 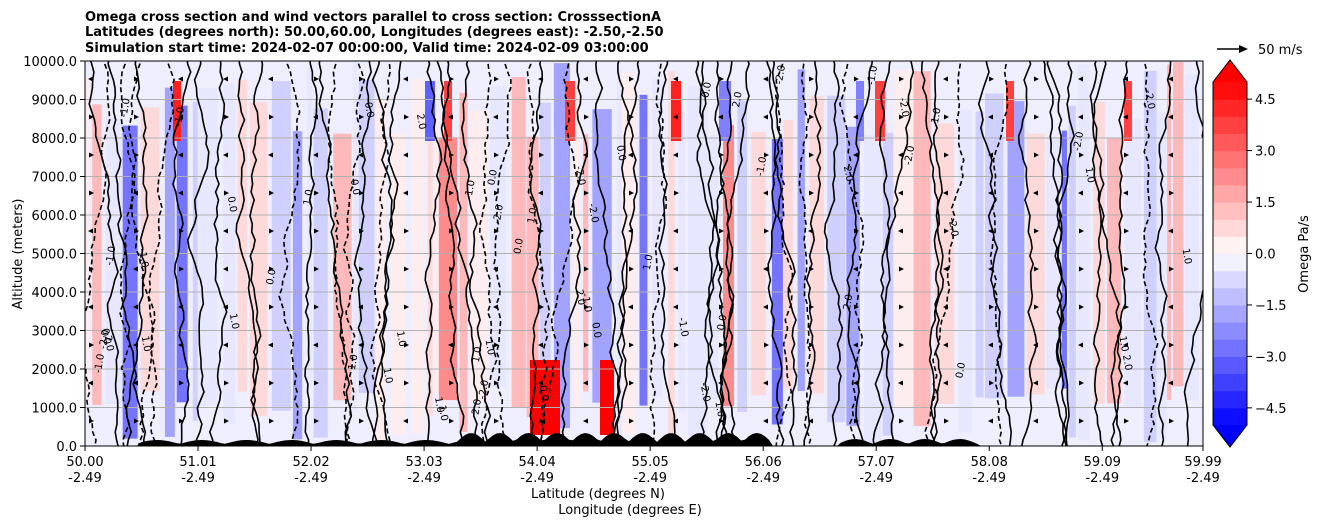 I want to click on x-tick-label-lat: 56.06, so click(x=763, y=462).